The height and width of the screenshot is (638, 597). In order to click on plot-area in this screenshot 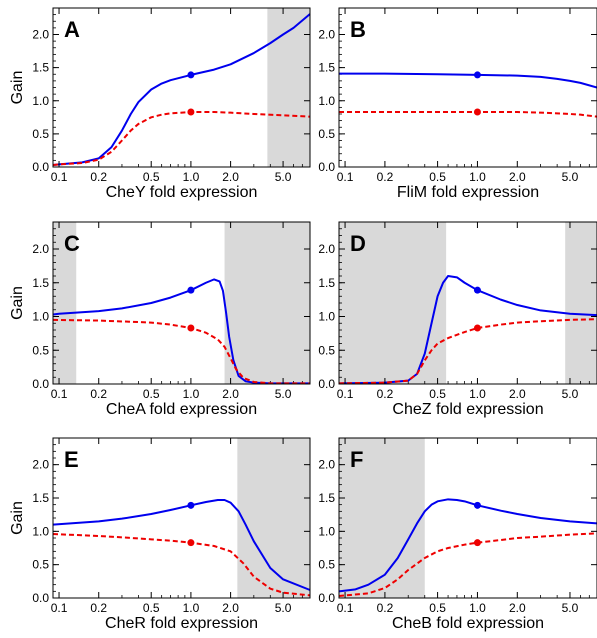, I will do `click(468, 87)`.